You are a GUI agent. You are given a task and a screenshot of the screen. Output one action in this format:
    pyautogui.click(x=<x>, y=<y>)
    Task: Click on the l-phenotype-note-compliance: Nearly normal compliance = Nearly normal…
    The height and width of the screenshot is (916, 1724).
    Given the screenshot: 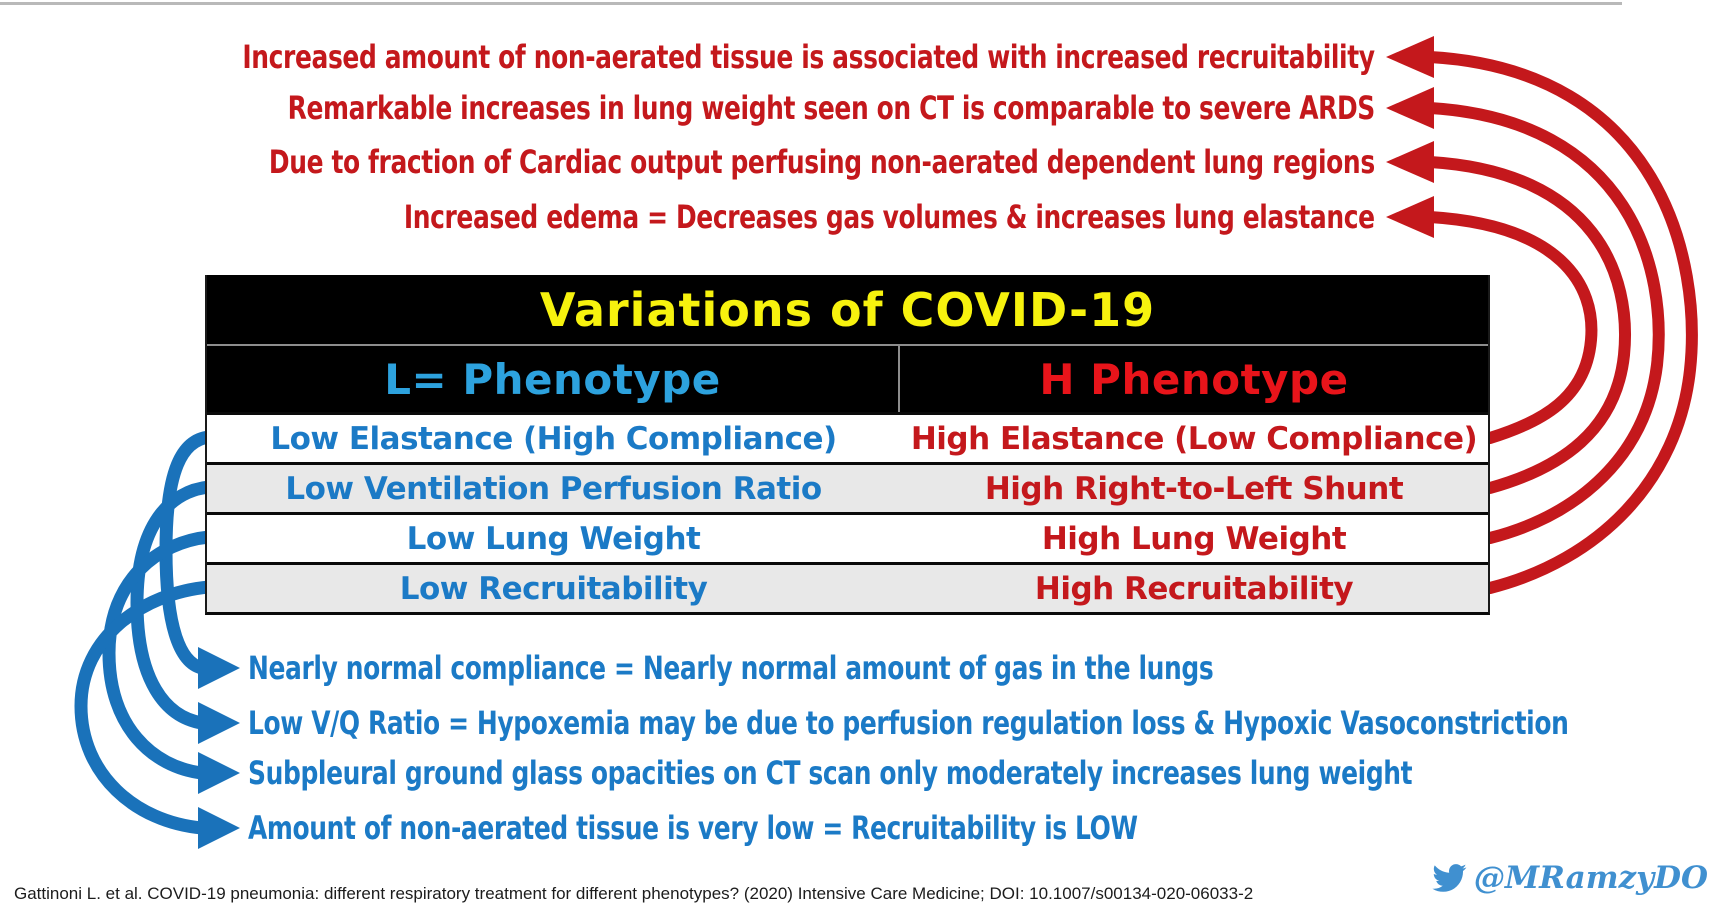 What is the action you would take?
    pyautogui.click(x=731, y=668)
    